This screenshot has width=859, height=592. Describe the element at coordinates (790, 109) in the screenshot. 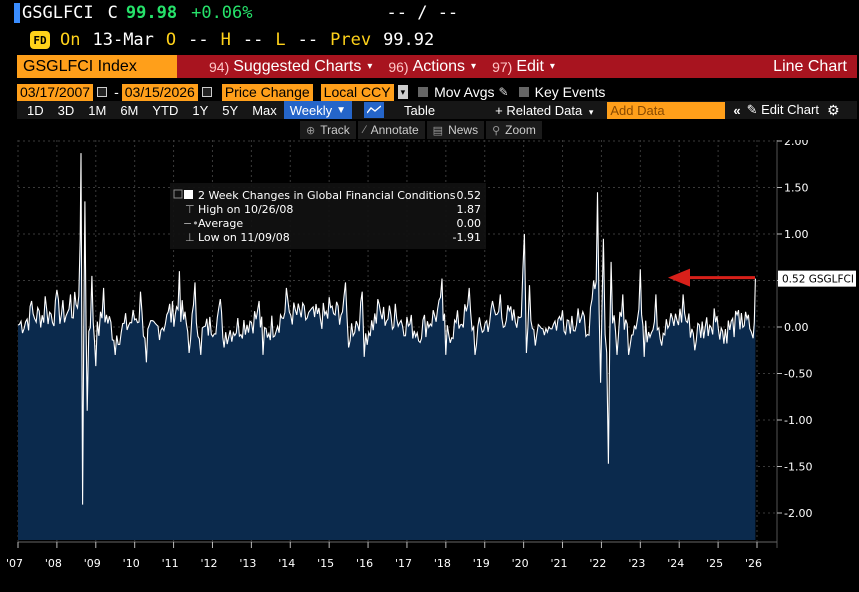

I see `edit-chart-label: Edit Chart` at that location.